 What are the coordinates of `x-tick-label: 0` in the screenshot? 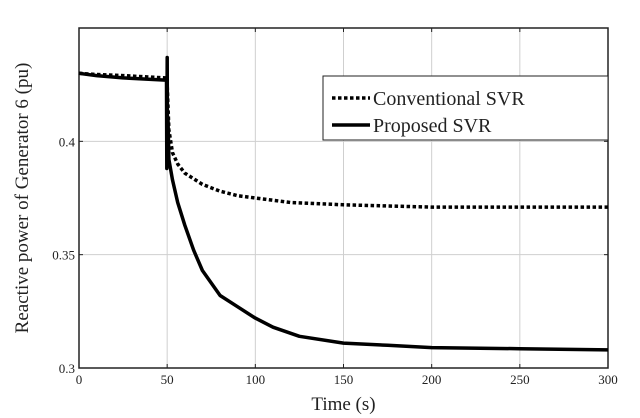 It's located at (79, 379).